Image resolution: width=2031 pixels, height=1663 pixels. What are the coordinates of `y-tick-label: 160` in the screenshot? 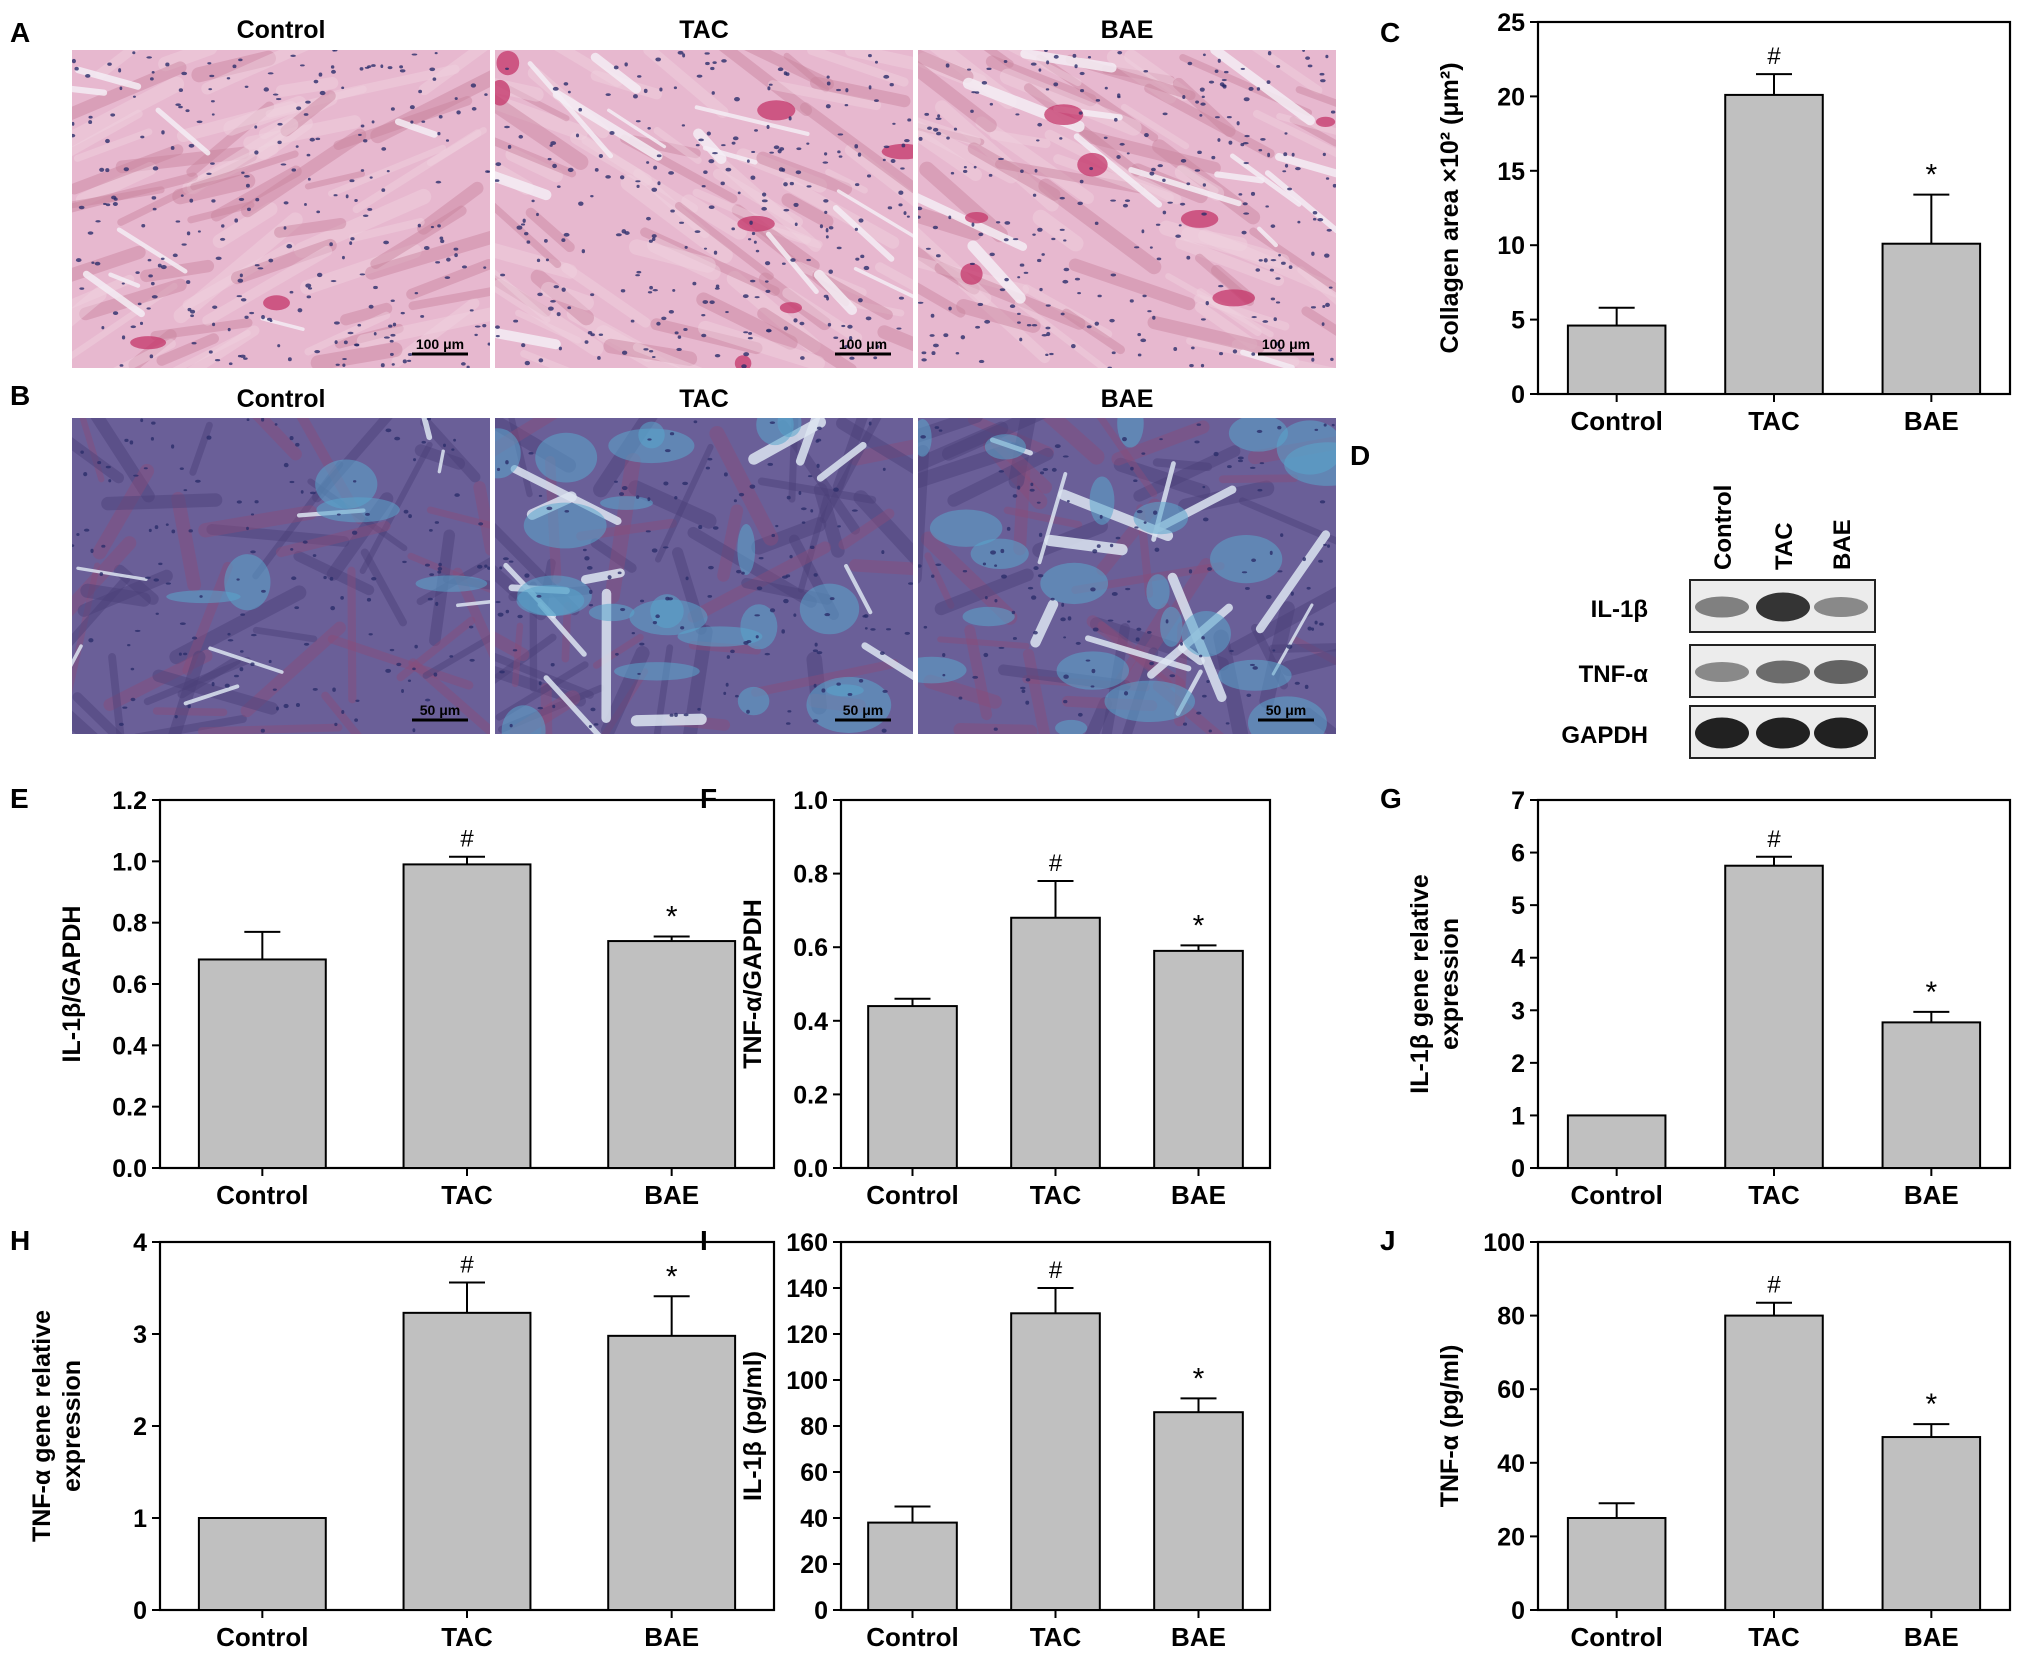 It's located at (807, 1243).